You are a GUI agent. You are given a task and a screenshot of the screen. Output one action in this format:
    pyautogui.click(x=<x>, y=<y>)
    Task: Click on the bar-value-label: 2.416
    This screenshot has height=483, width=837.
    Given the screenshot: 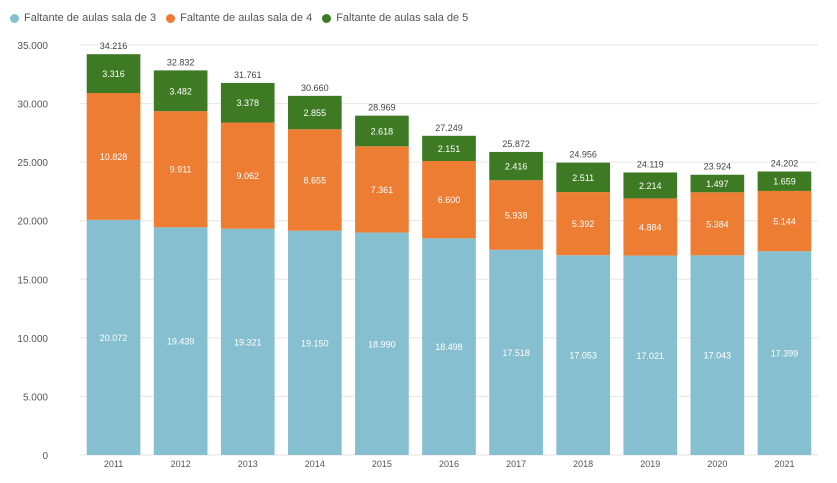 What is the action you would take?
    pyautogui.click(x=516, y=167)
    